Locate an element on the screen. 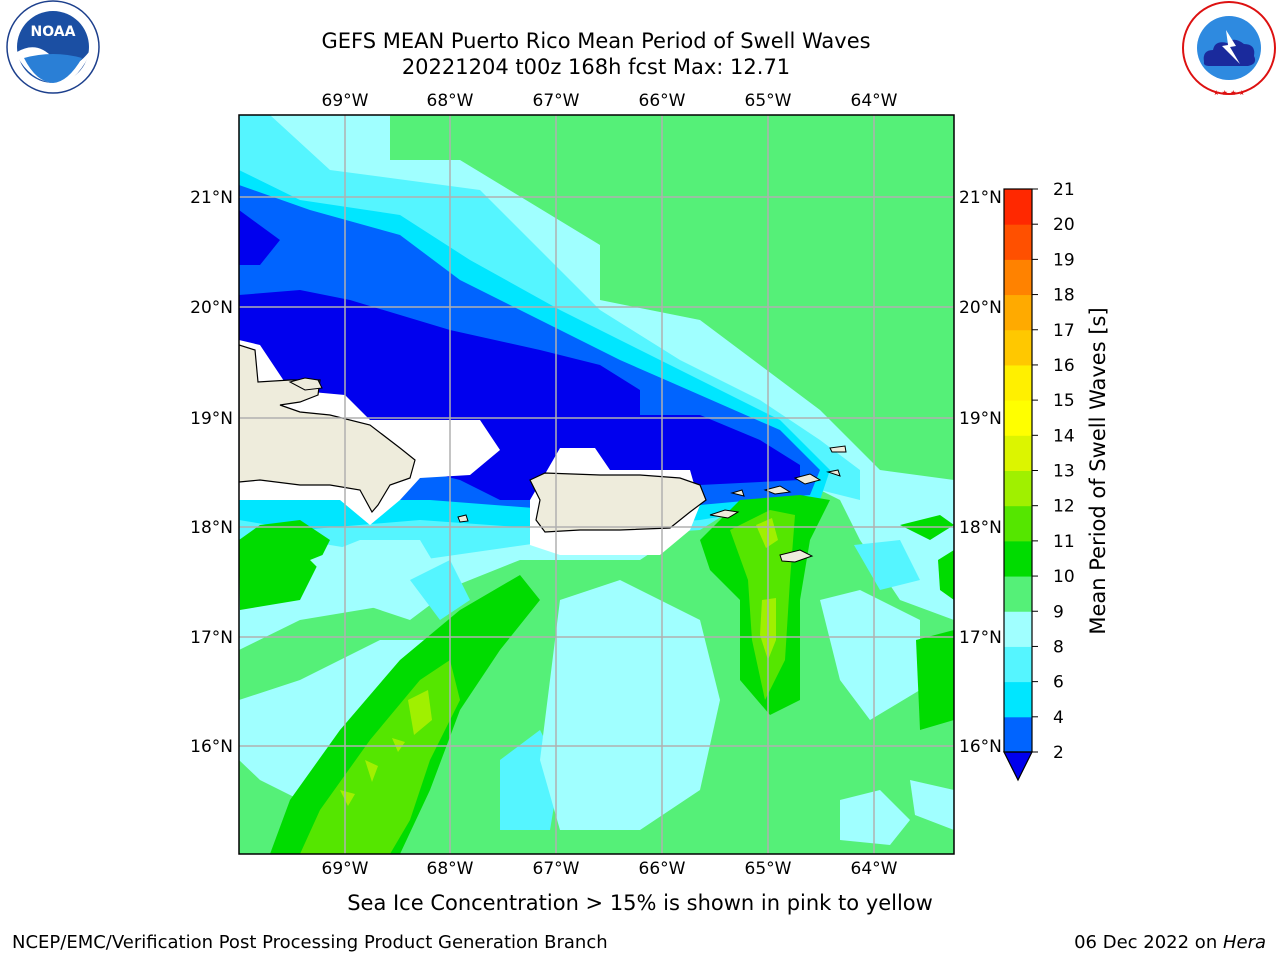 The height and width of the screenshot is (960, 1280). lat-label-right: 20°N is located at coordinates (980, 308).